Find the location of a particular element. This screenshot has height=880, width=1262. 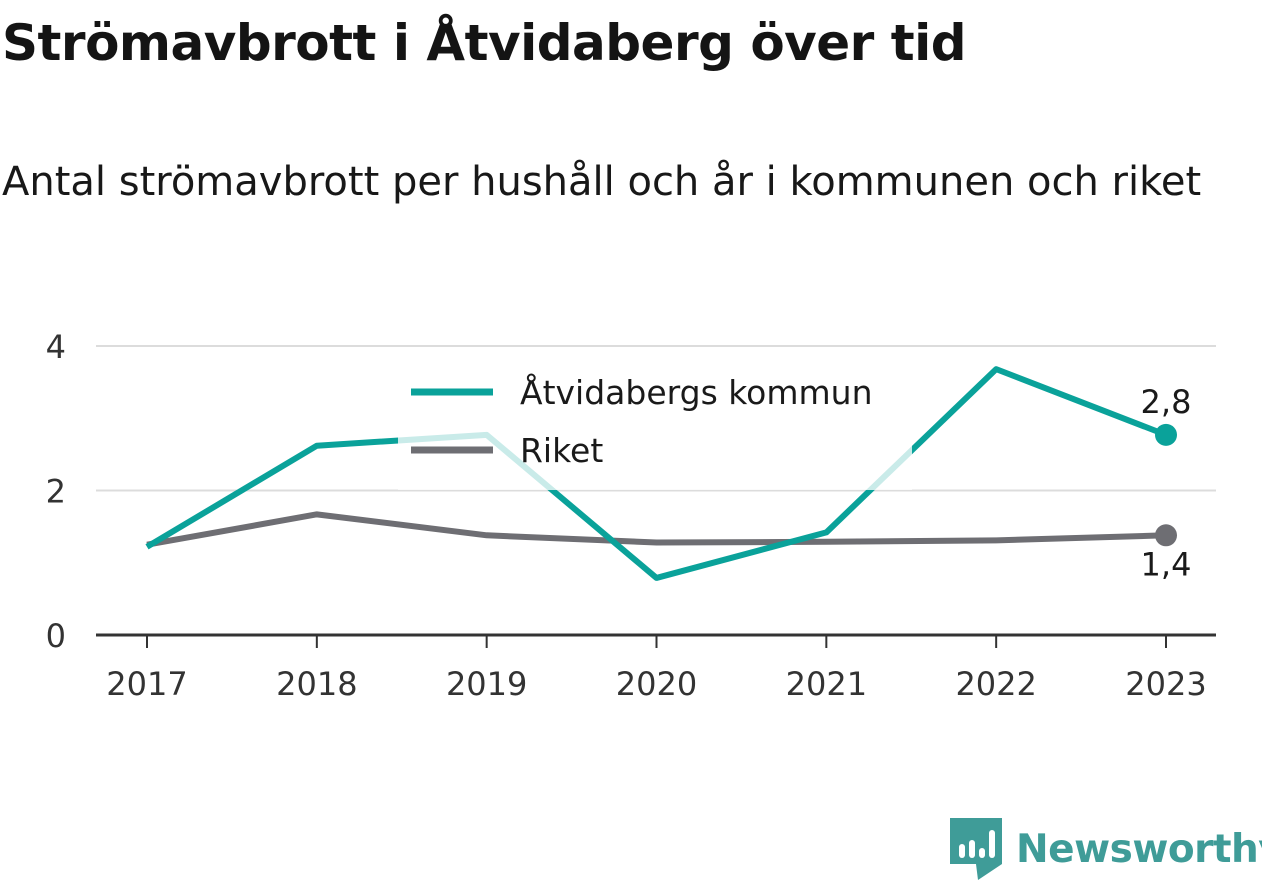

y-tick-label: 0 is located at coordinates (56, 636).